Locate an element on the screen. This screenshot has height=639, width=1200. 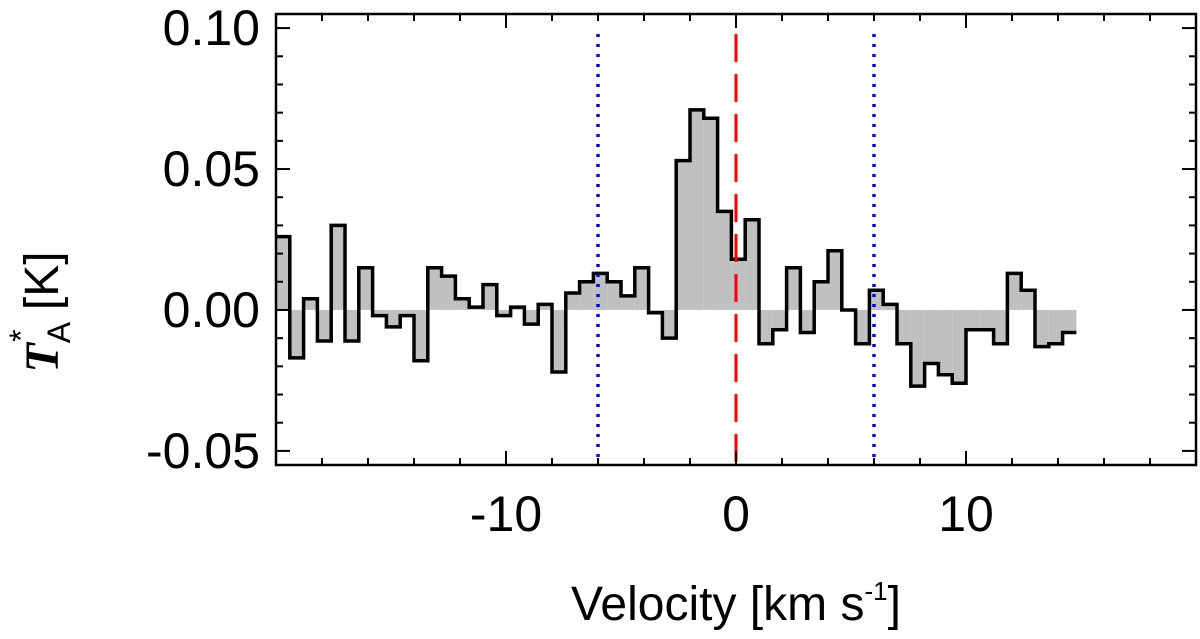
y-axis-title: TA* [K] is located at coordinates (40, 311).